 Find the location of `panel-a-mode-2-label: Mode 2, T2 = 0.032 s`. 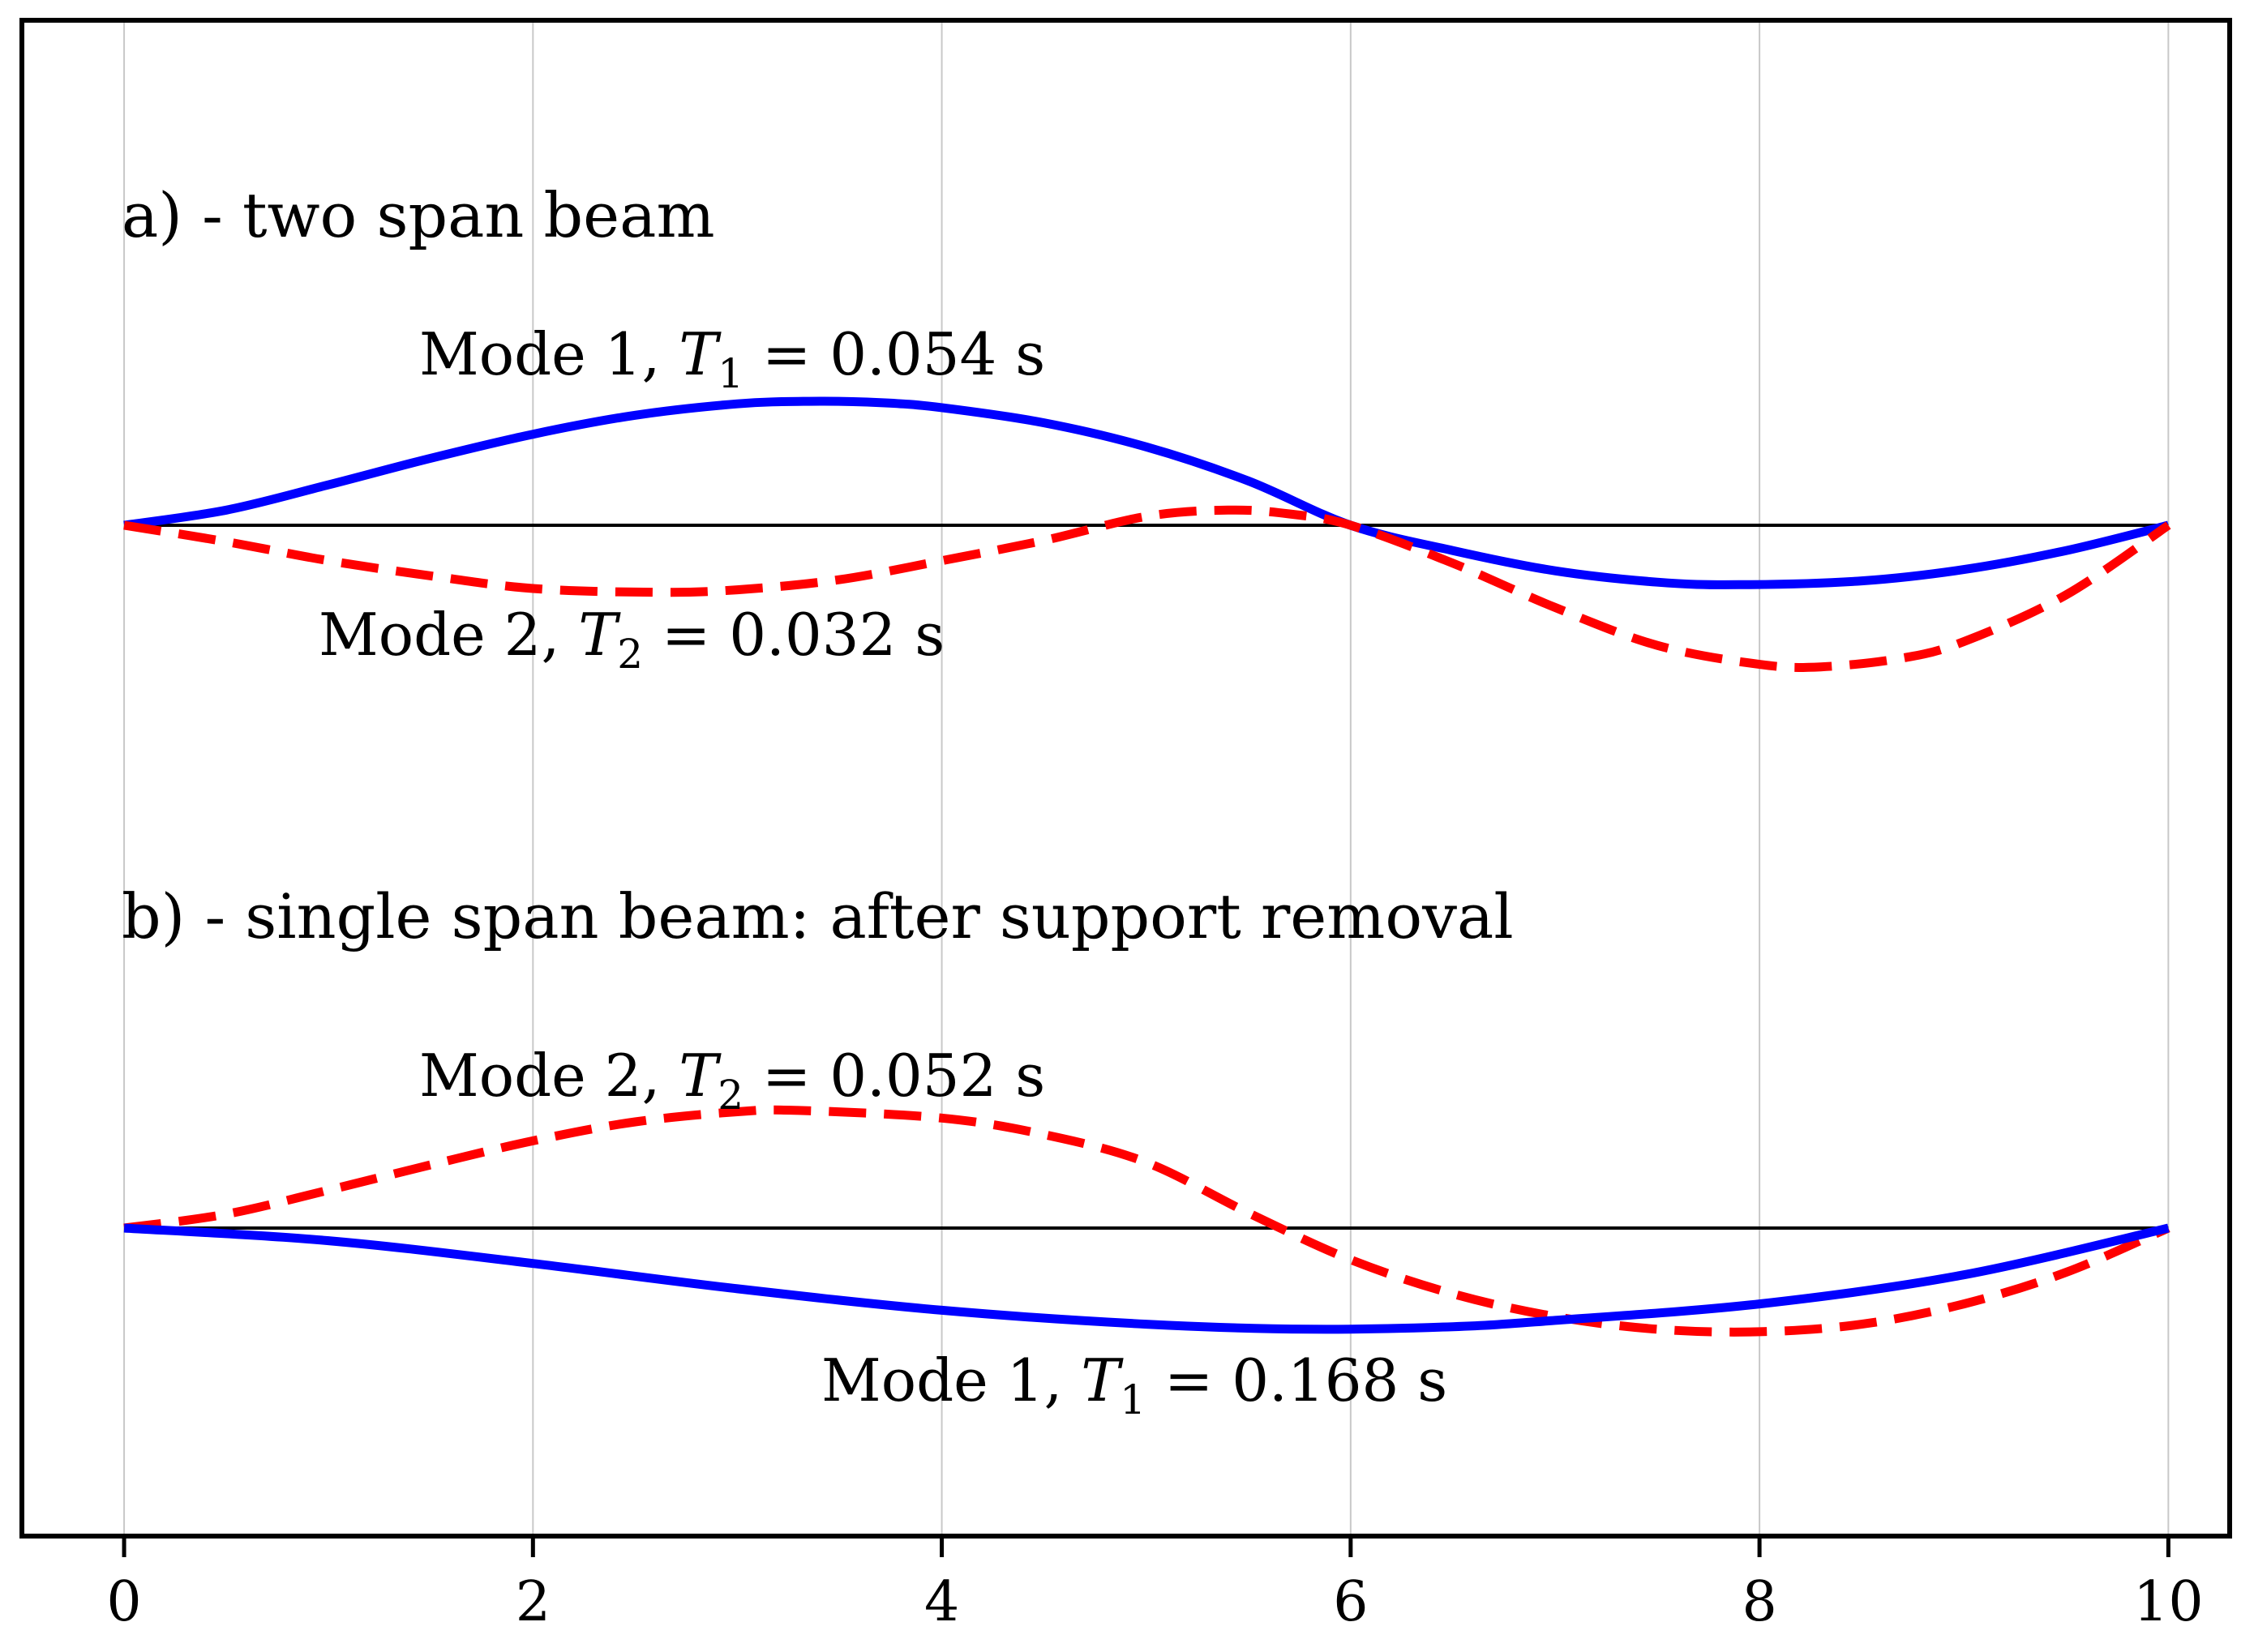

panel-a-mode-2-label: Mode 2, T2 = 0.032 s is located at coordinates (632, 640).